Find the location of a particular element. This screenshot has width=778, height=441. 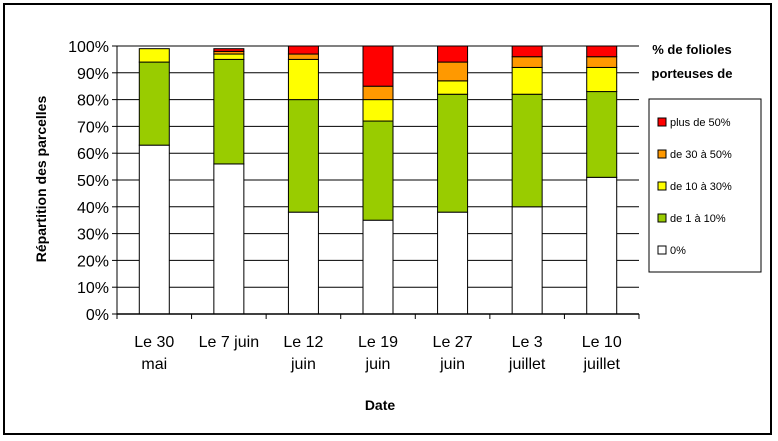

x-axis-label: Date is located at coordinates (380, 405).